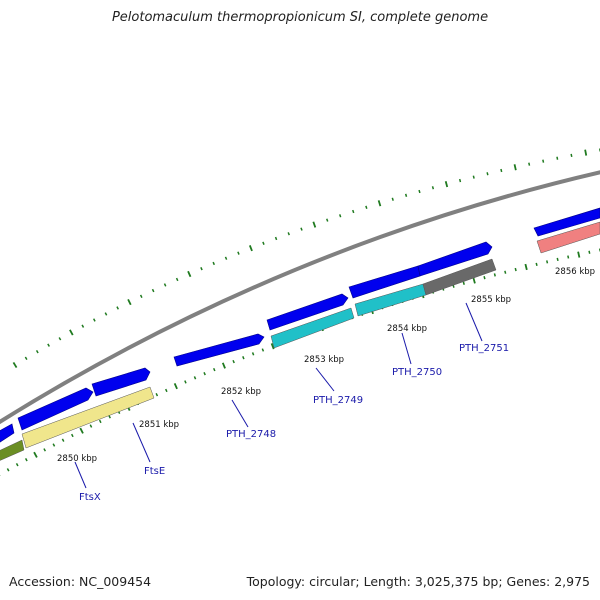 The width and height of the screenshot is (600, 600). Describe the element at coordinates (568, 237) in the screenshot. I see `gene-next` at that location.